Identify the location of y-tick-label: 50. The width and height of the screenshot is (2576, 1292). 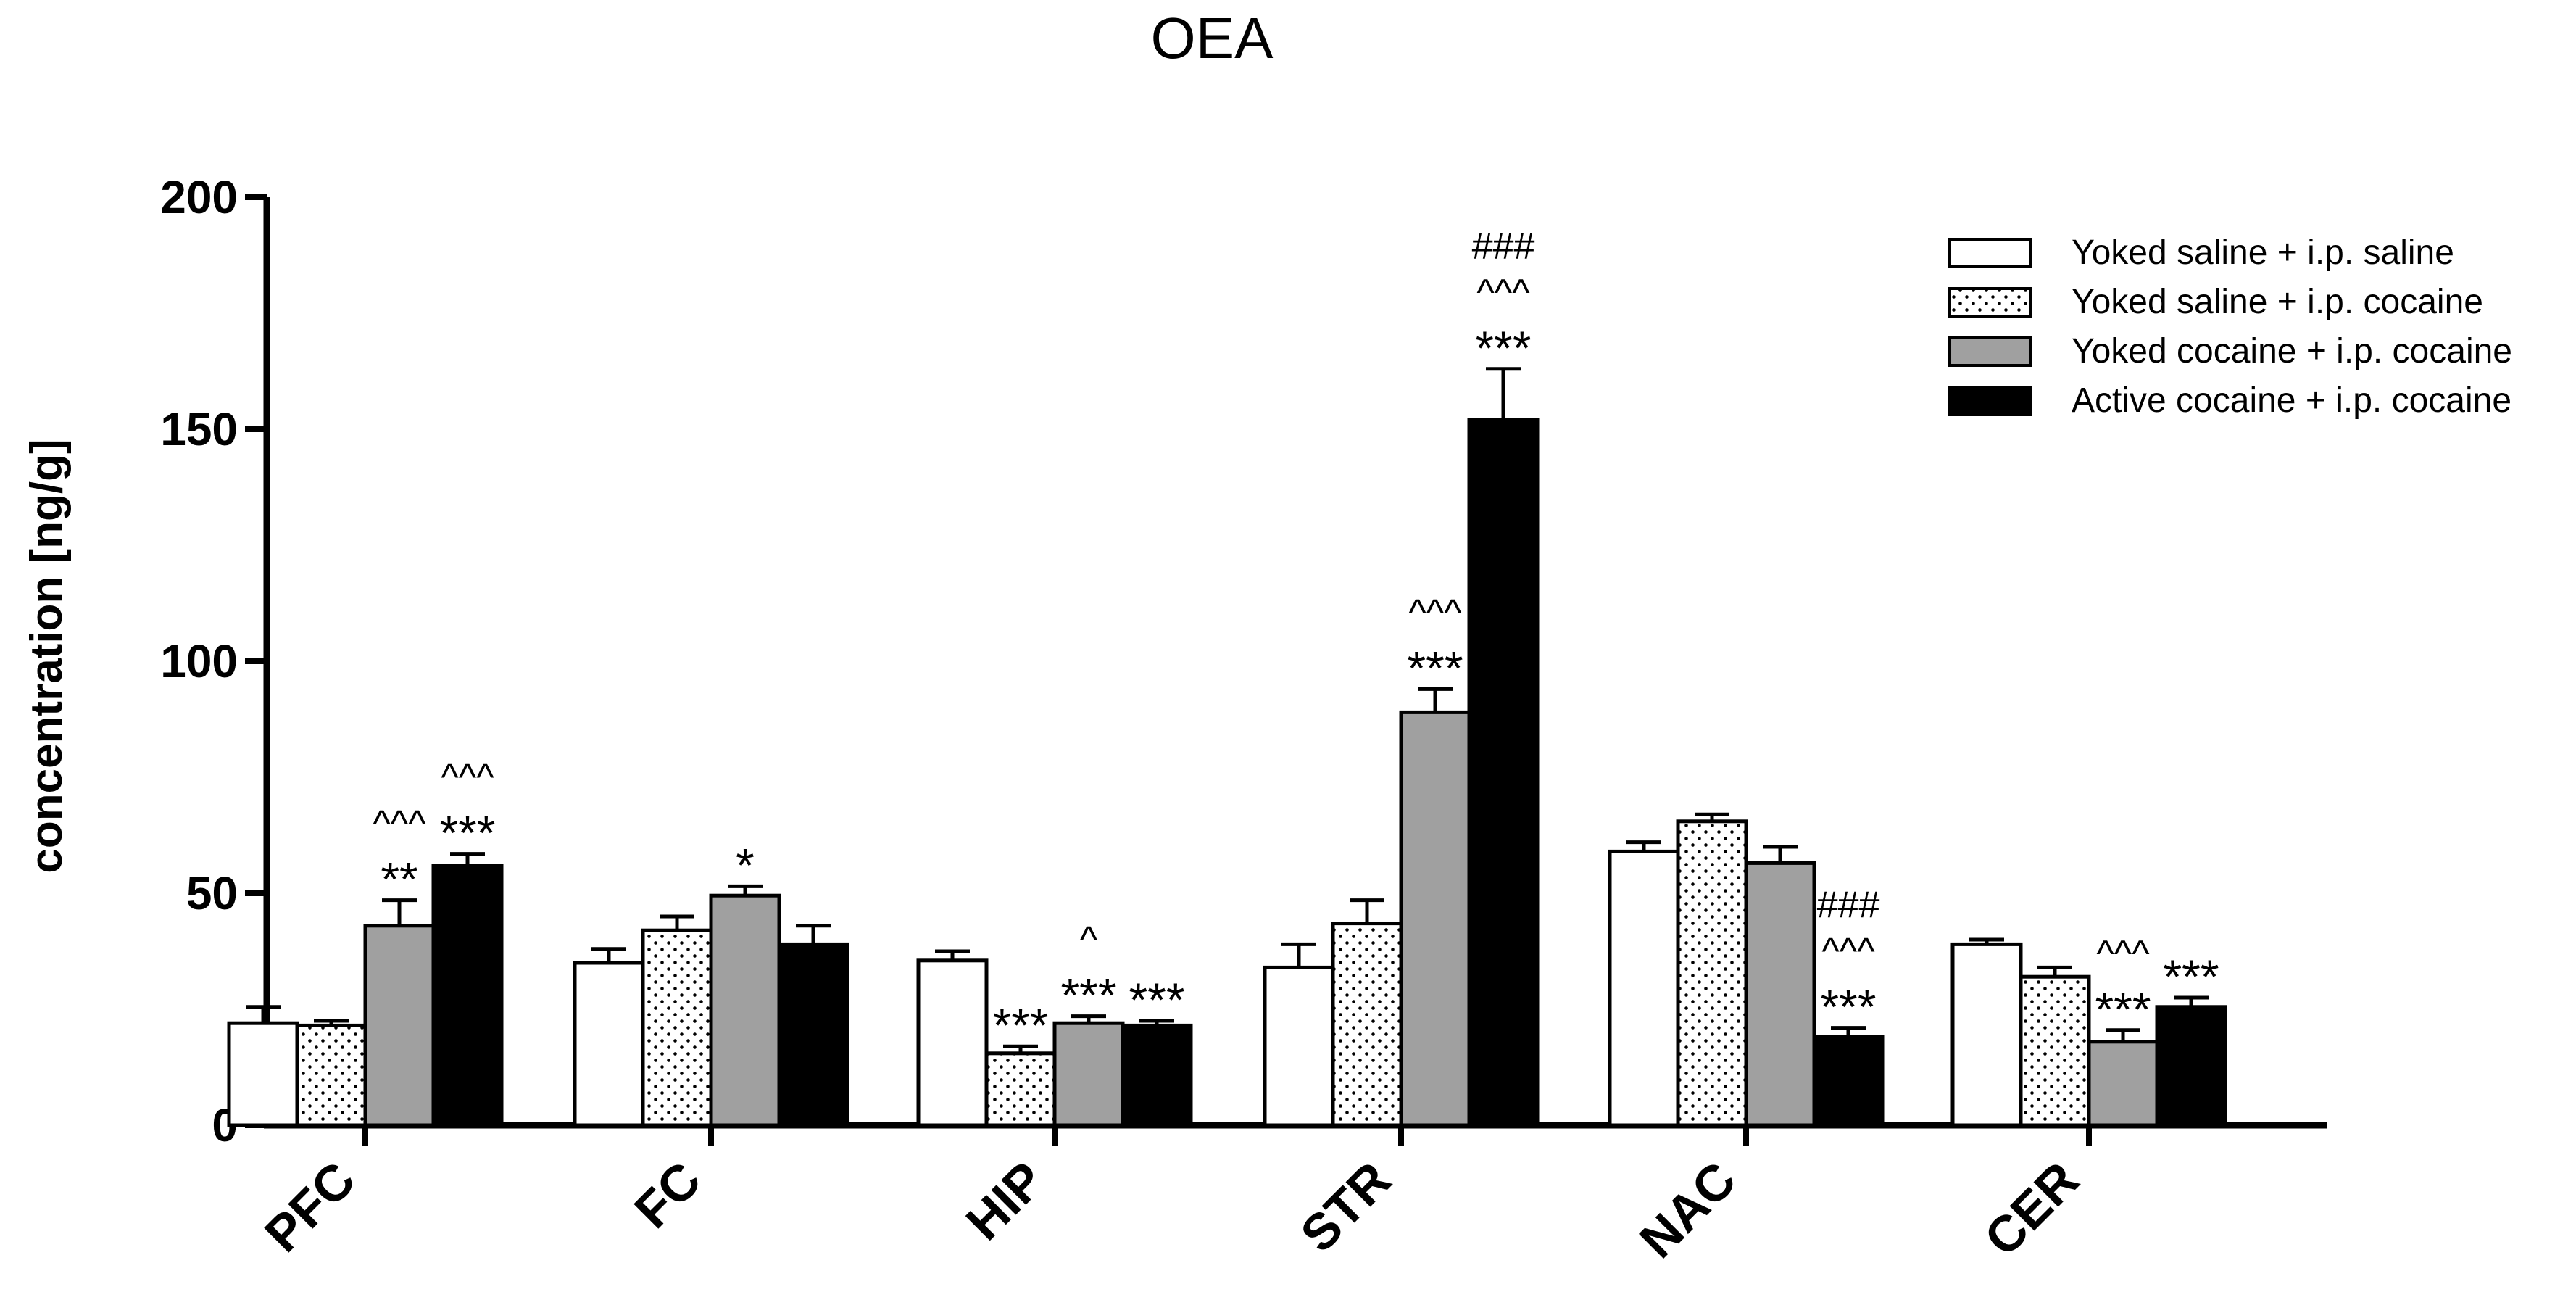
(212, 893).